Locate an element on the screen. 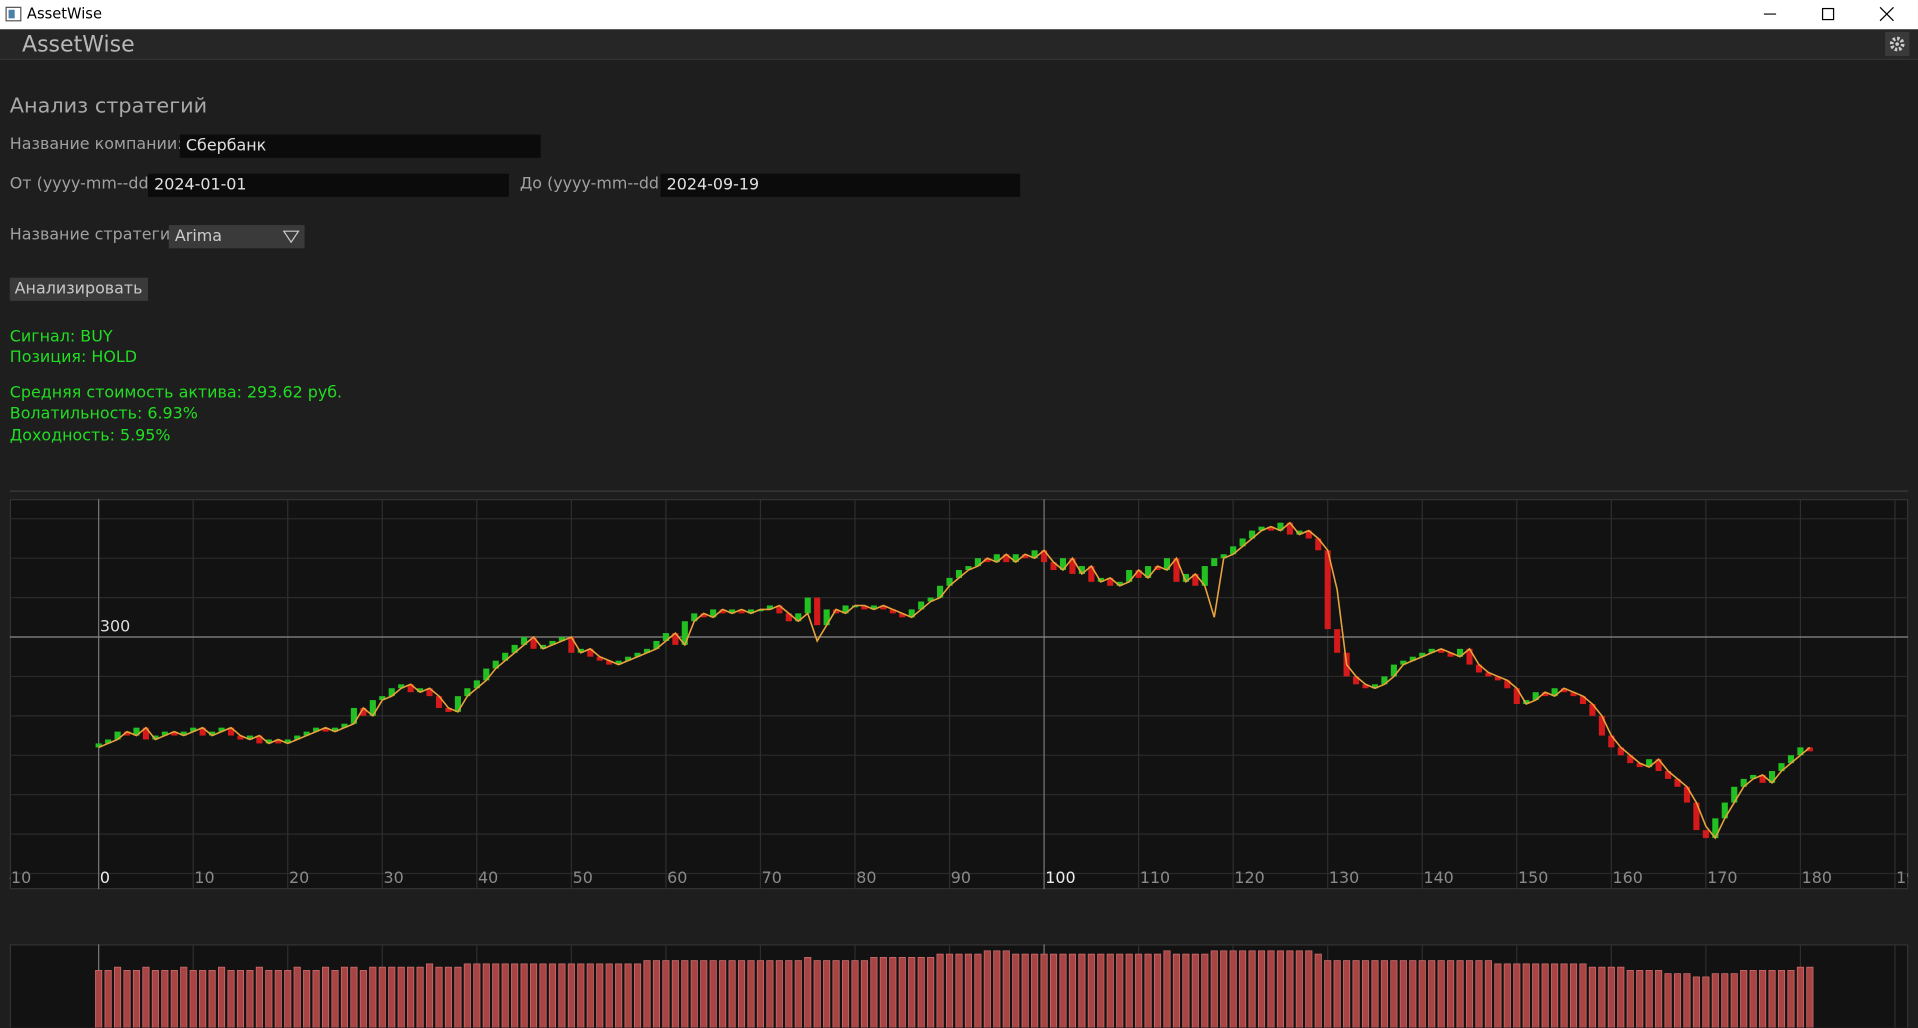 The image size is (1918, 1028). settings-button is located at coordinates (1897, 44).